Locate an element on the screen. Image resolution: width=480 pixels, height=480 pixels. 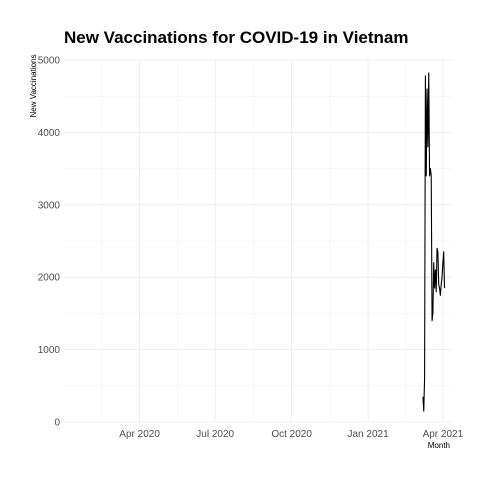
y-axis: 0 1000 2000 3000 4000 5000 is located at coordinates (49, 242).